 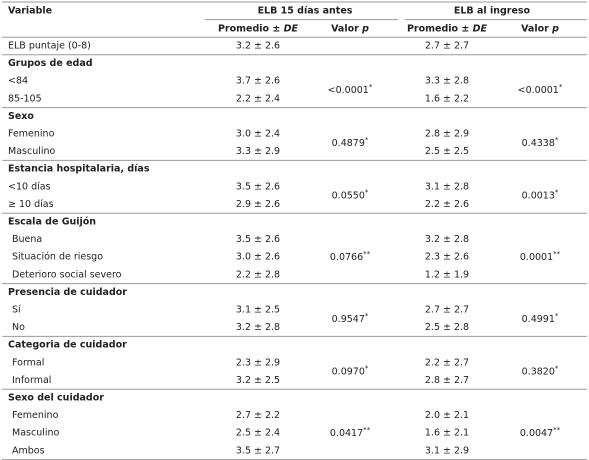 I want to click on row-label: <84, so click(x=18, y=81).